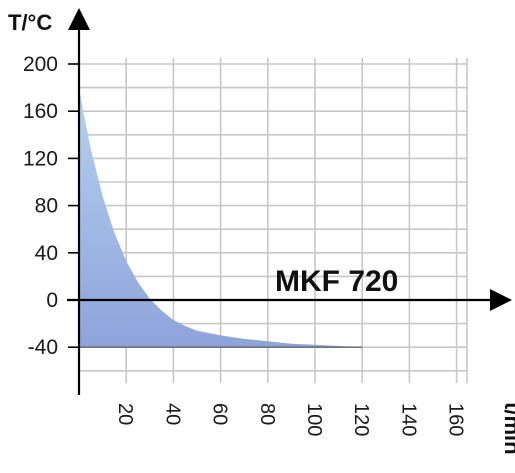 The height and width of the screenshot is (473, 515). What do you see at coordinates (267, 414) in the screenshot?
I see `x-tick-label: 80` at bounding box center [267, 414].